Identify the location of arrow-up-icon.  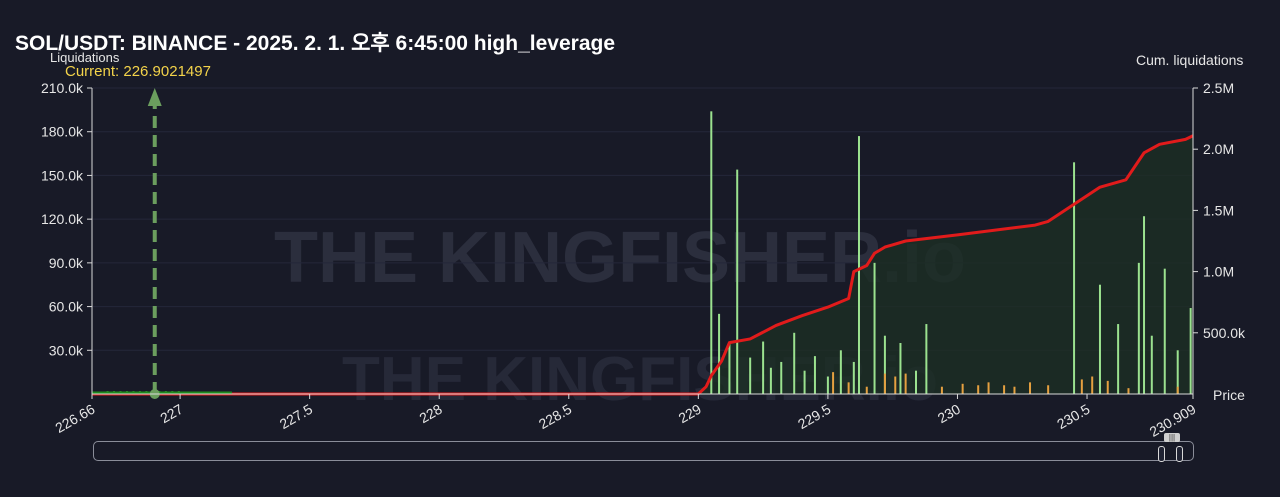
(154, 97).